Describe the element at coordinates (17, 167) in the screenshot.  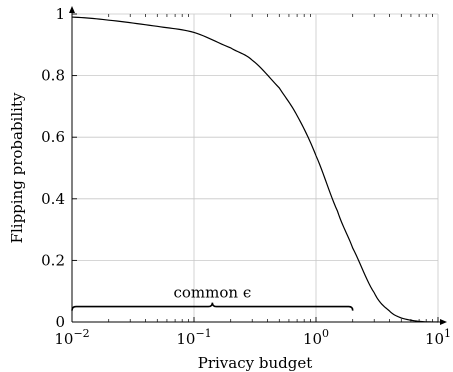
I see `y-axis-title: Flipping probability` at that location.